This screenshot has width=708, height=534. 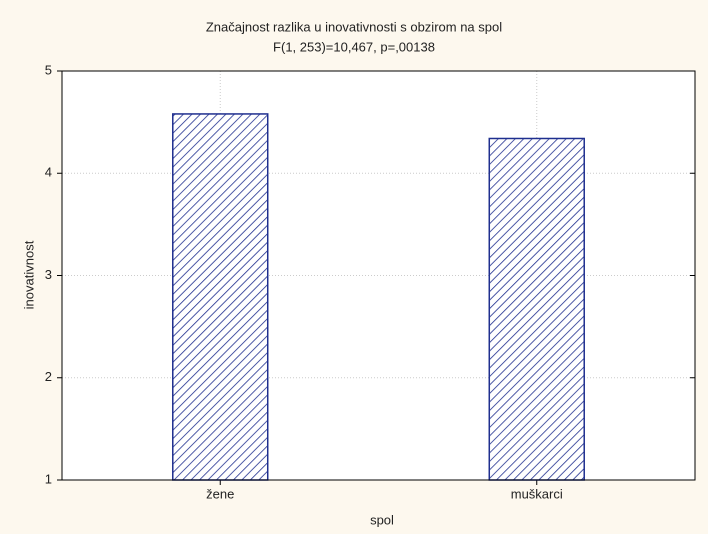 What do you see at coordinates (48, 478) in the screenshot?
I see `y-tick-label: 1` at bounding box center [48, 478].